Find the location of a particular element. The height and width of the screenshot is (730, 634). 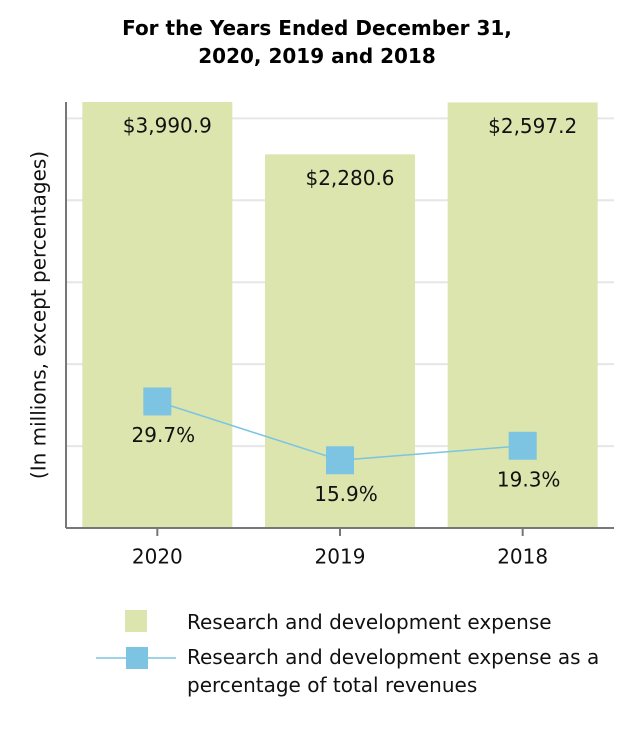

bar-value-label: $2,597.2 is located at coordinates (532, 126).